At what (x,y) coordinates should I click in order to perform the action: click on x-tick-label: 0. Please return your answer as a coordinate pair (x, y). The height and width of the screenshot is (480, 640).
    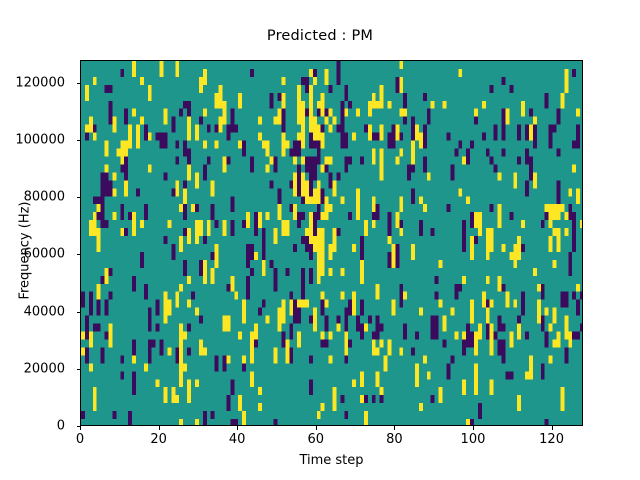
    Looking at the image, I should click on (80, 439).